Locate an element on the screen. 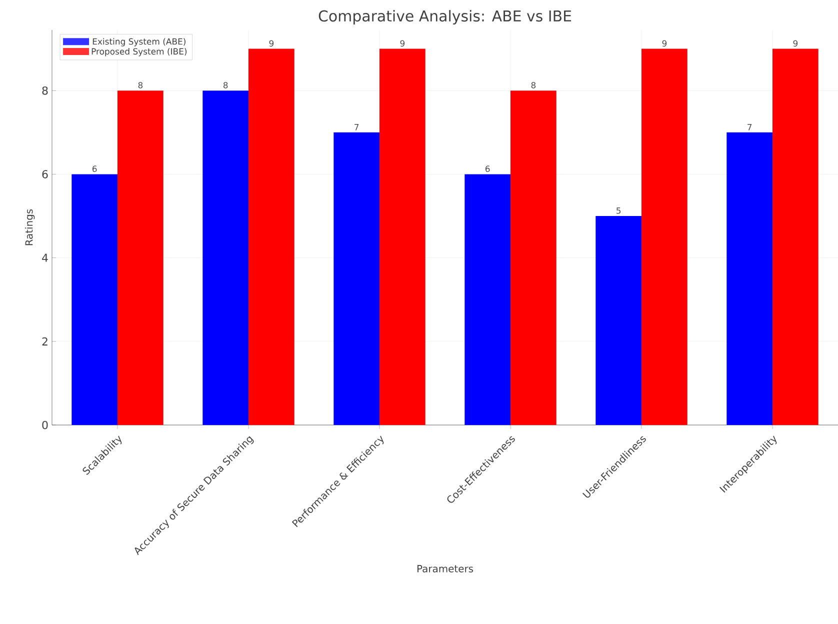  y-tick-label: 0 is located at coordinates (45, 425).